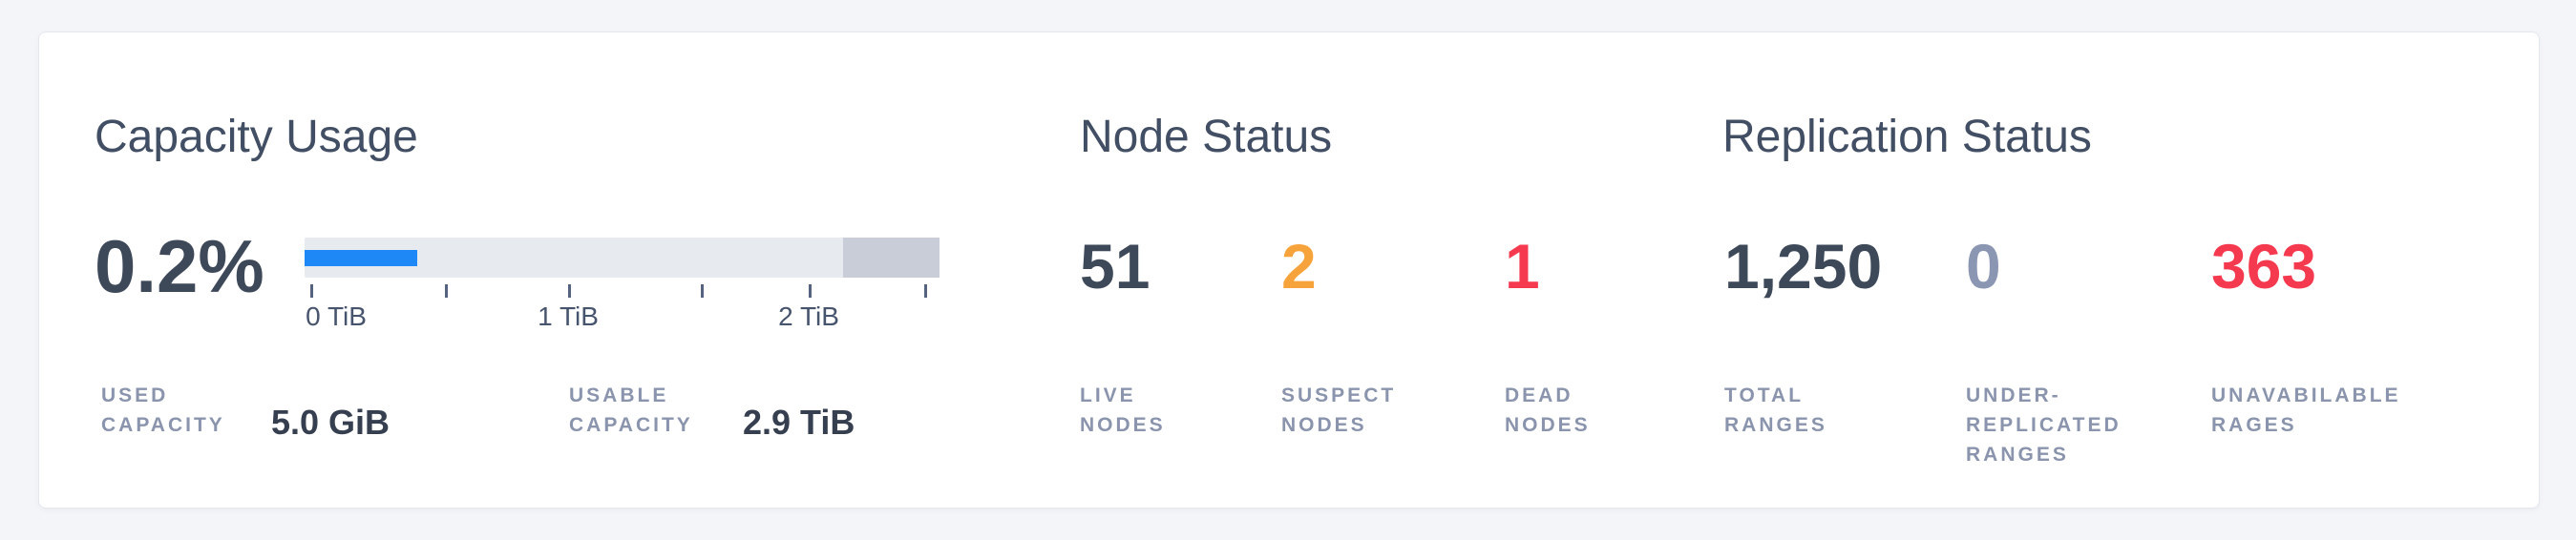  Describe the element at coordinates (1206, 137) in the screenshot. I see `node-status-title: Node Status` at that location.